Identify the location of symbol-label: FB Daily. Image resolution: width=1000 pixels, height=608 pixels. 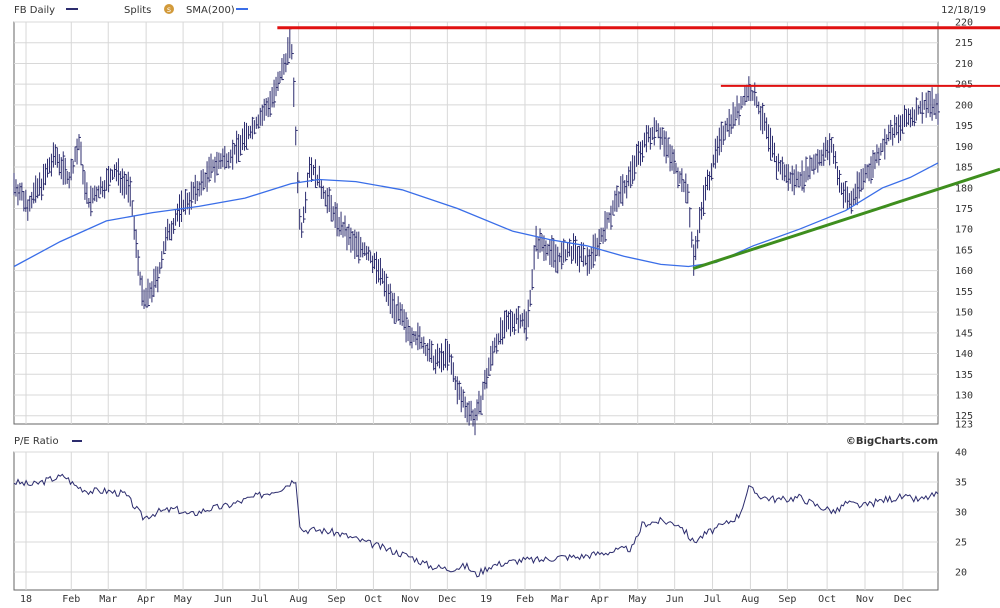
(34, 10).